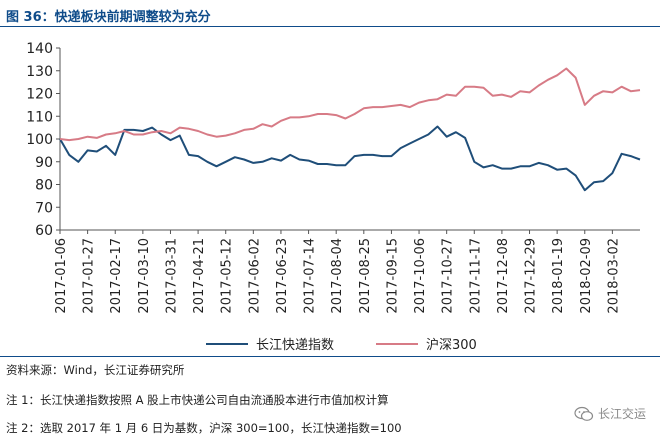 This screenshot has width=660, height=444. What do you see at coordinates (310, 276) in the screenshot?
I see `x-tick-label: 2017-07-14` at bounding box center [310, 276].